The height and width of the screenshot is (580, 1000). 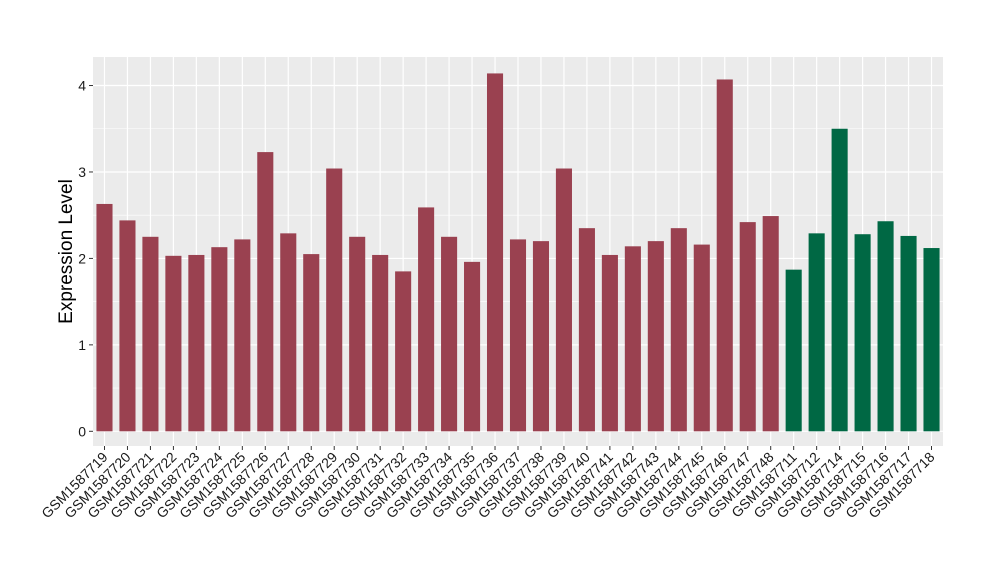 What do you see at coordinates (219, 339) in the screenshot?
I see `bar-GSM1587724` at bounding box center [219, 339].